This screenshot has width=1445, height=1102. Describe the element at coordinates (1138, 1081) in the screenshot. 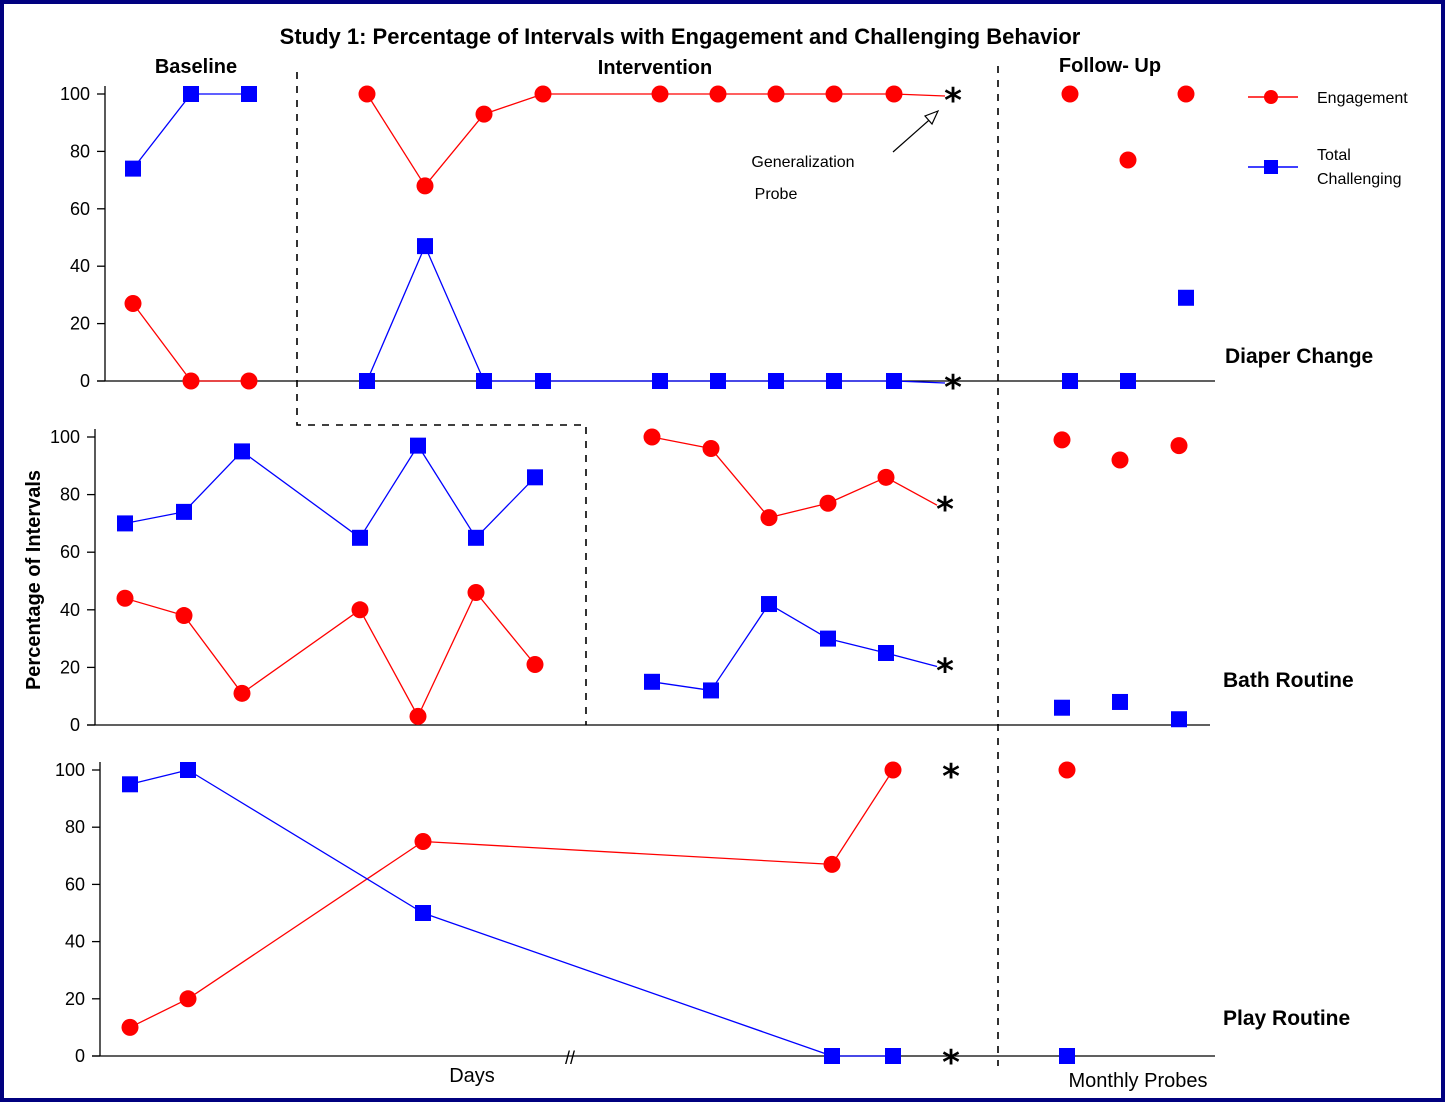

I see `x-axis-label-monthly-probes: Monthly Probes` at that location.